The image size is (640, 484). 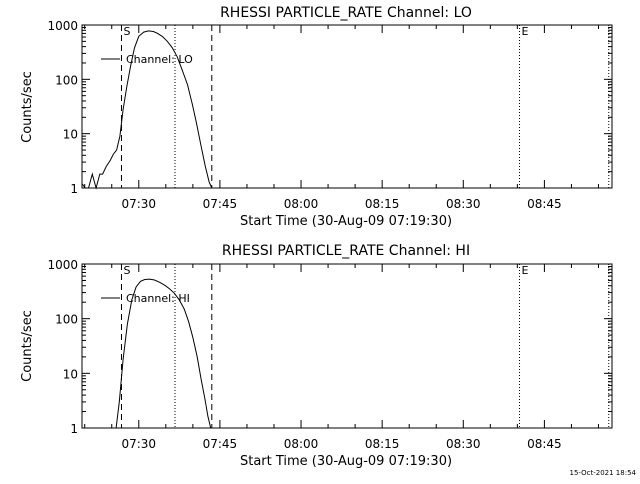 I want to click on generation-timestamp: 15-Oct-2021 18:54, so click(x=603, y=473).